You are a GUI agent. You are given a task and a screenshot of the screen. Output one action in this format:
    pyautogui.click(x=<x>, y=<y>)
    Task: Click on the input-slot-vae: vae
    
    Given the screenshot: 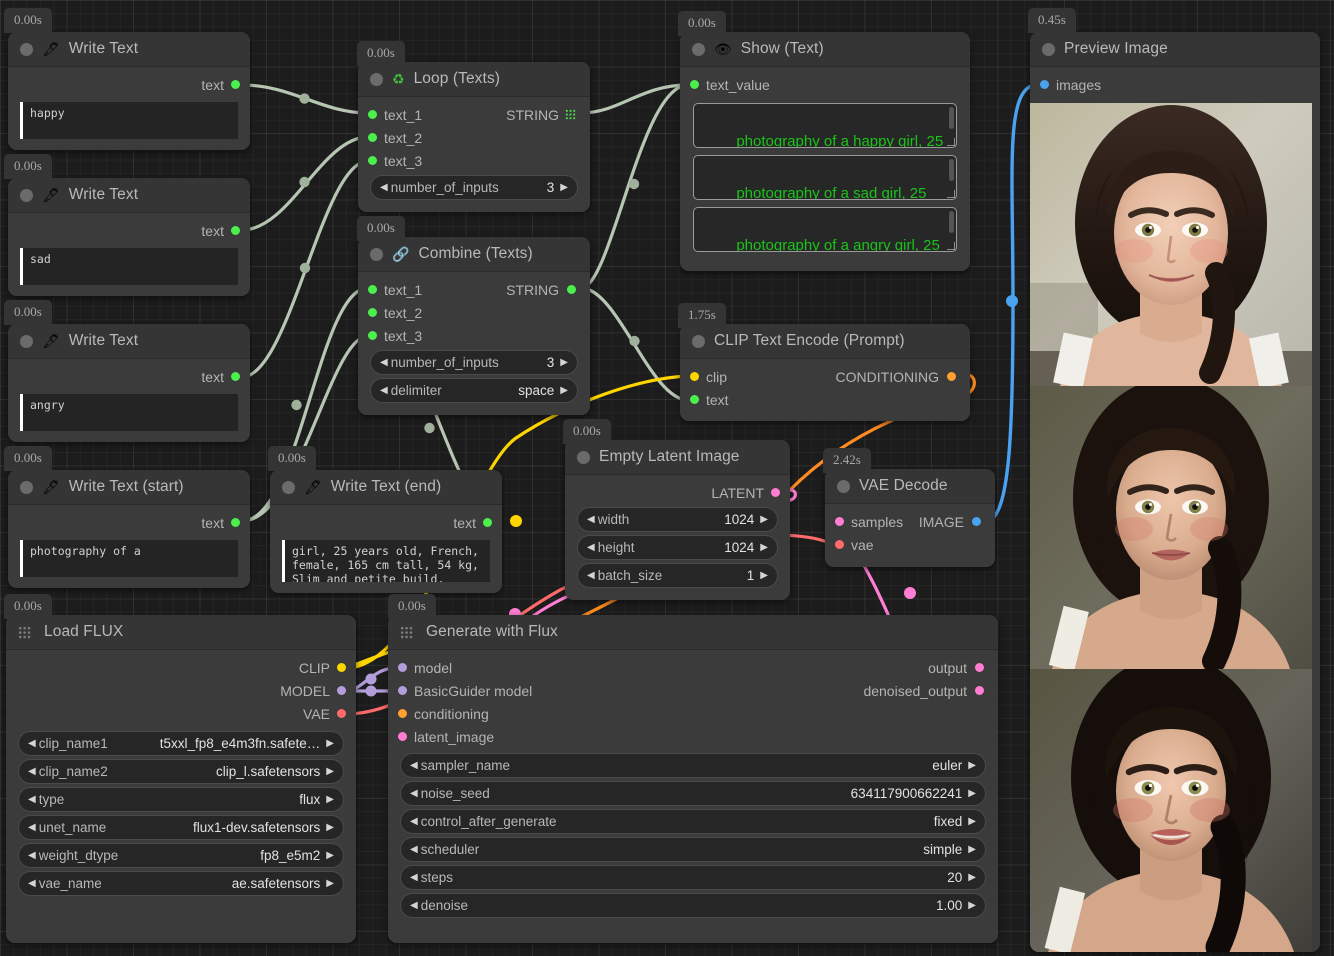 What is the action you would take?
    pyautogui.click(x=910, y=544)
    